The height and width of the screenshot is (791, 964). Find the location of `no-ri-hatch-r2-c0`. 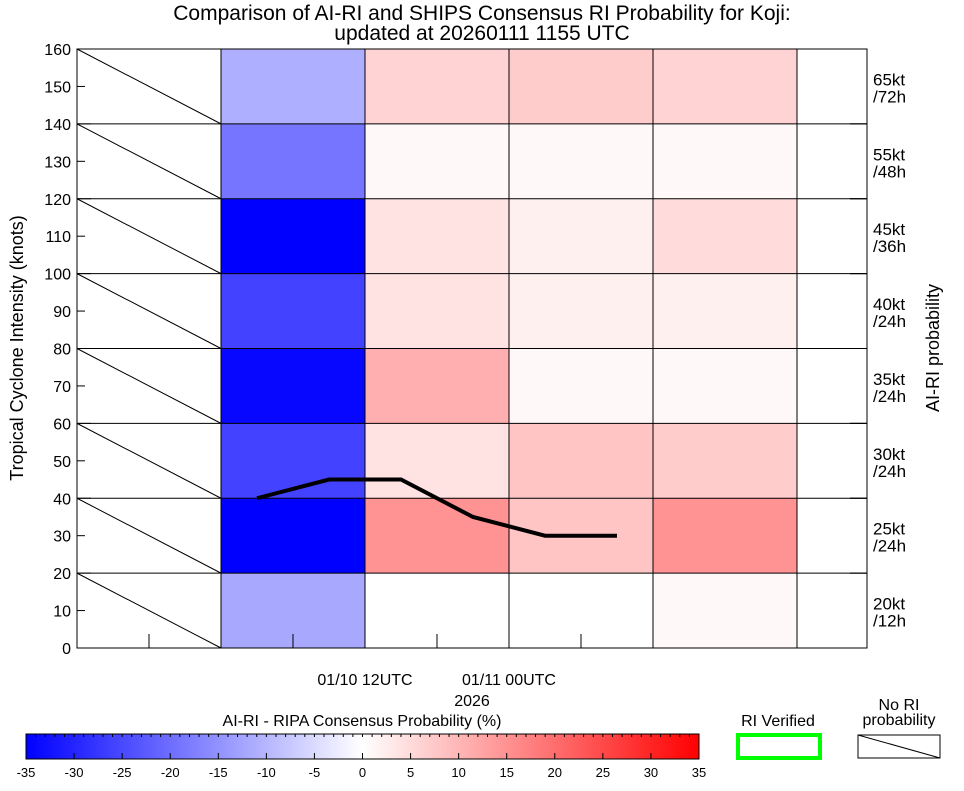

no-ri-hatch-r2-c0 is located at coordinates (149, 460).